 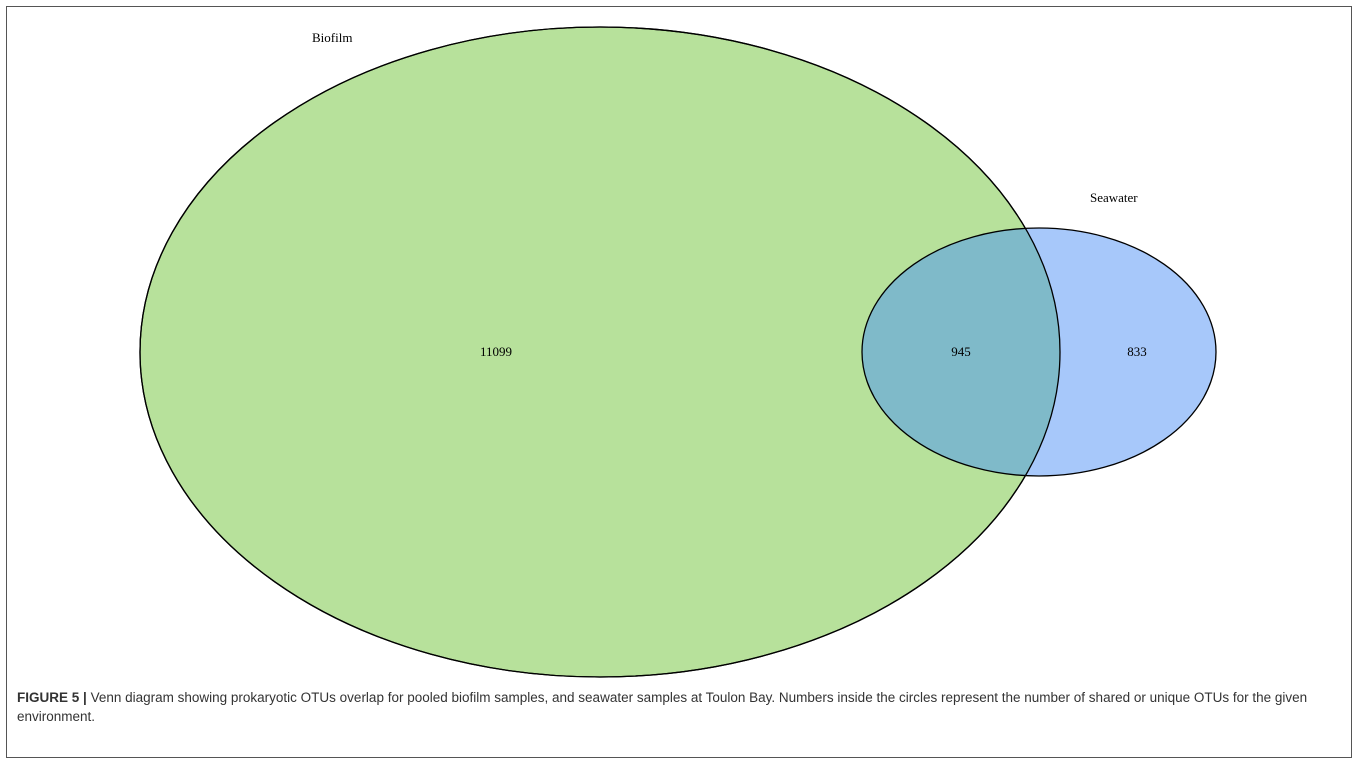 What do you see at coordinates (1039, 352) in the screenshot?
I see `seawater-set-outline` at bounding box center [1039, 352].